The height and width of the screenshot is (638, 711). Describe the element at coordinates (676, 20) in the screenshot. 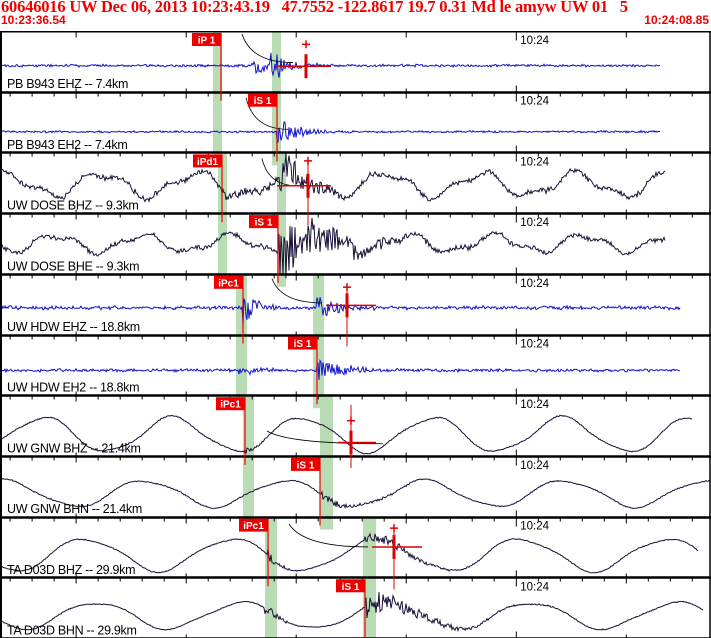

I see `window-end-time: 10:24:08.85` at that location.